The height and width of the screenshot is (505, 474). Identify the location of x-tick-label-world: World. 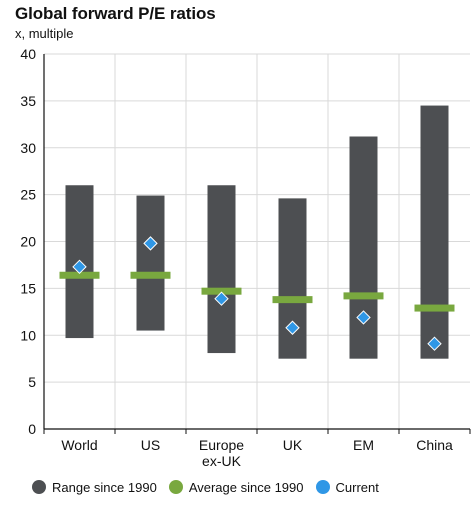
(79, 445).